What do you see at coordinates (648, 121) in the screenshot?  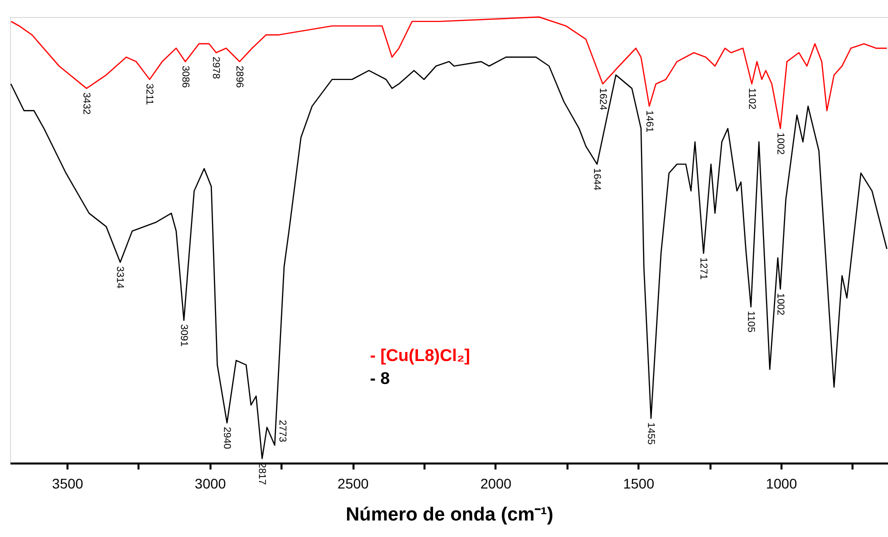 I see `annotation: 1461` at bounding box center [648, 121].